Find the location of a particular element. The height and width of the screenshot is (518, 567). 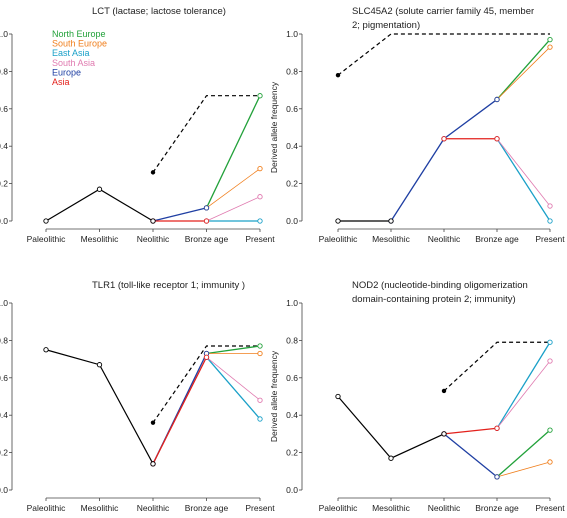

chart-title: TLR1 (toll-like receptor 1; immunity ) is located at coordinates (168, 285).